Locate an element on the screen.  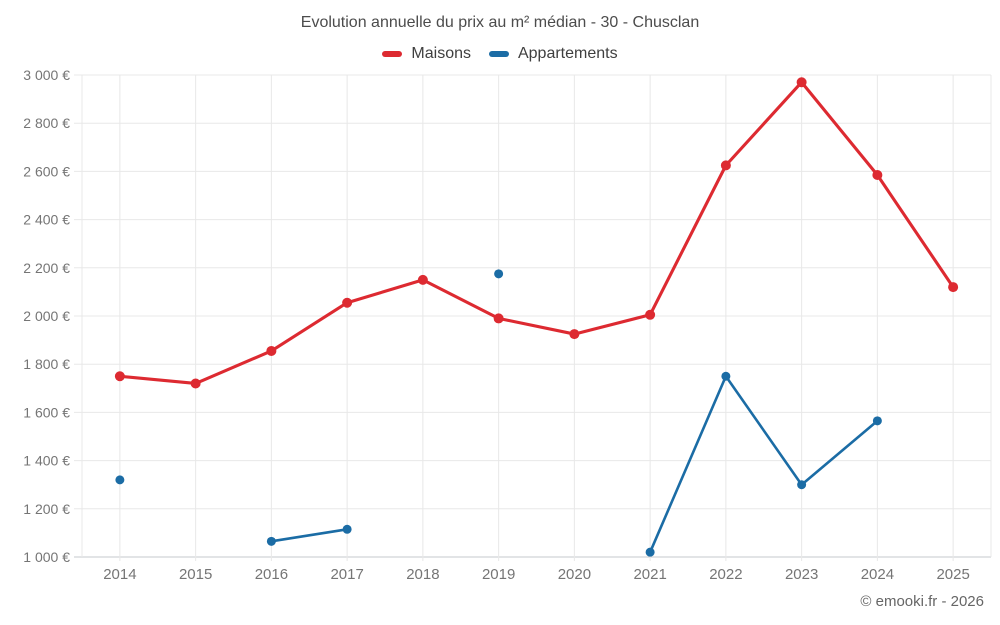
data-point-appartements-2019 is located at coordinates (499, 274).